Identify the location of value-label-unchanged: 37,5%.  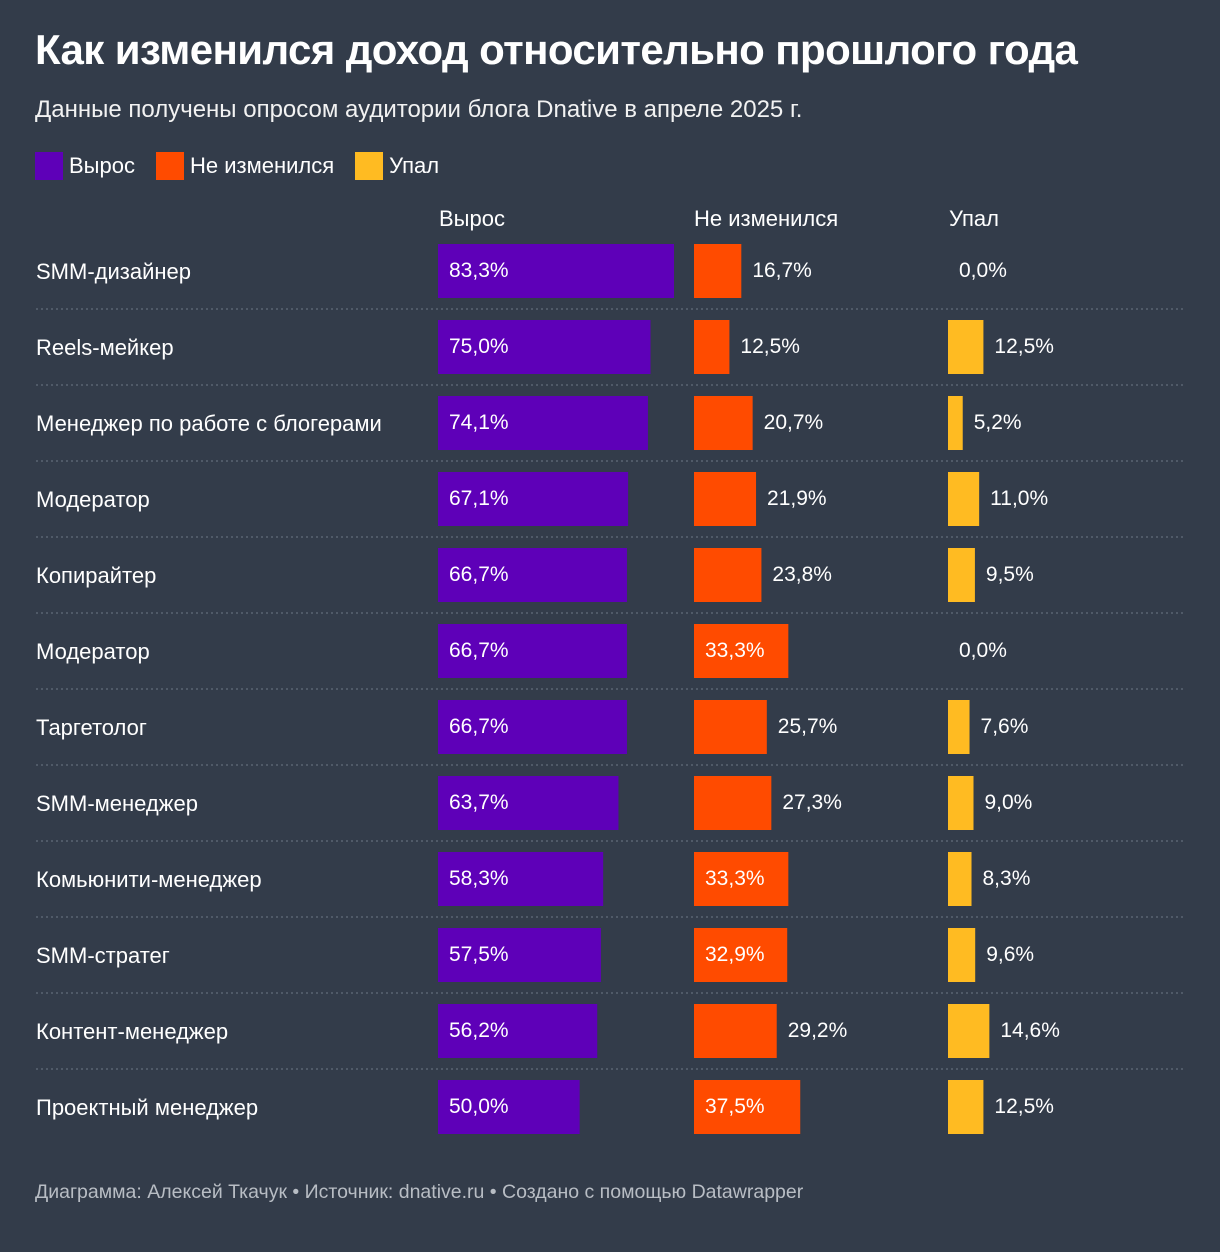
(735, 1106).